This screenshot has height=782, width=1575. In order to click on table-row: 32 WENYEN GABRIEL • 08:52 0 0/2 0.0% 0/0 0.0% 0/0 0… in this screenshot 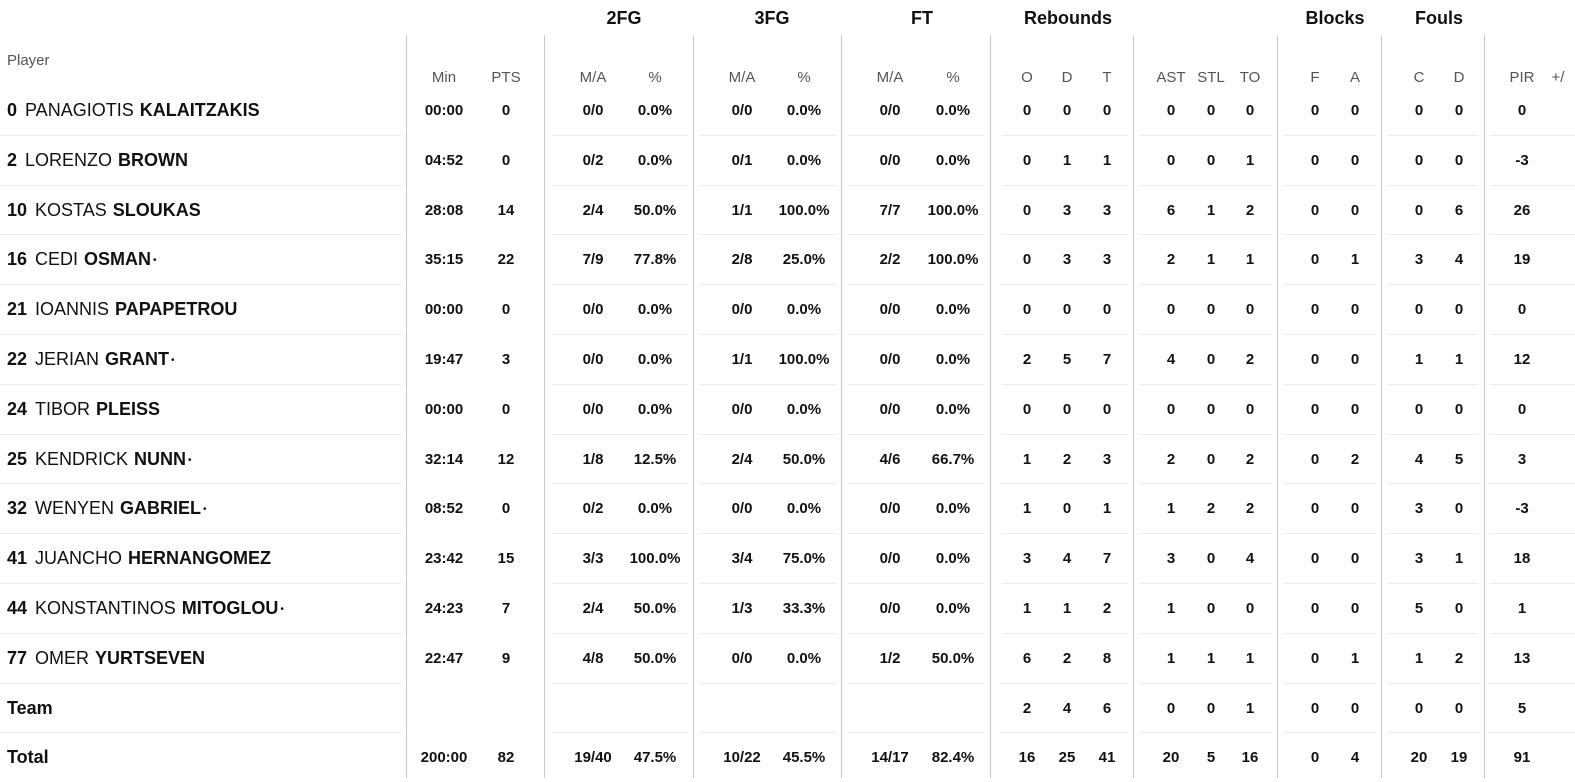, I will do `click(787, 508)`.